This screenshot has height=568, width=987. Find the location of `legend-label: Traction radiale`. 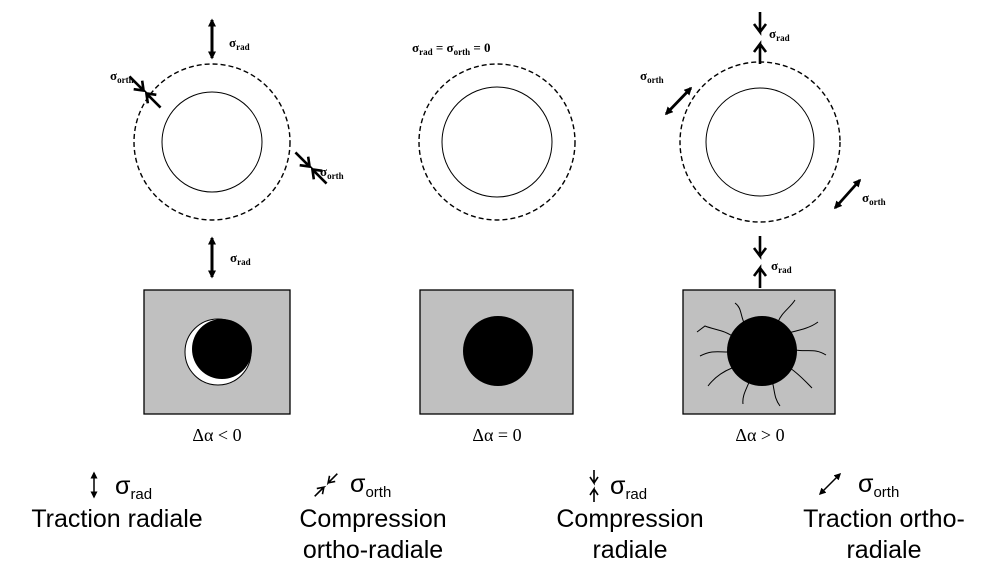

legend-label: Traction radiale is located at coordinates (116, 519).